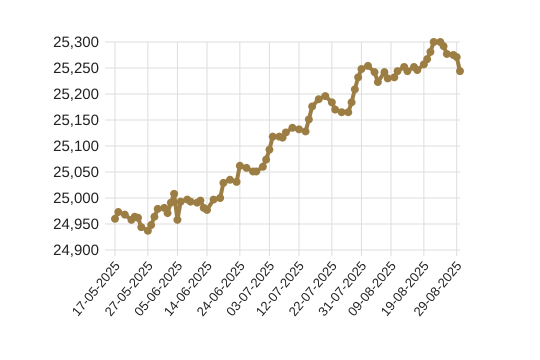 The height and width of the screenshot is (360, 540). What do you see at coordinates (76, 224) in the screenshot?
I see `y-tick-label: 24,950` at bounding box center [76, 224].